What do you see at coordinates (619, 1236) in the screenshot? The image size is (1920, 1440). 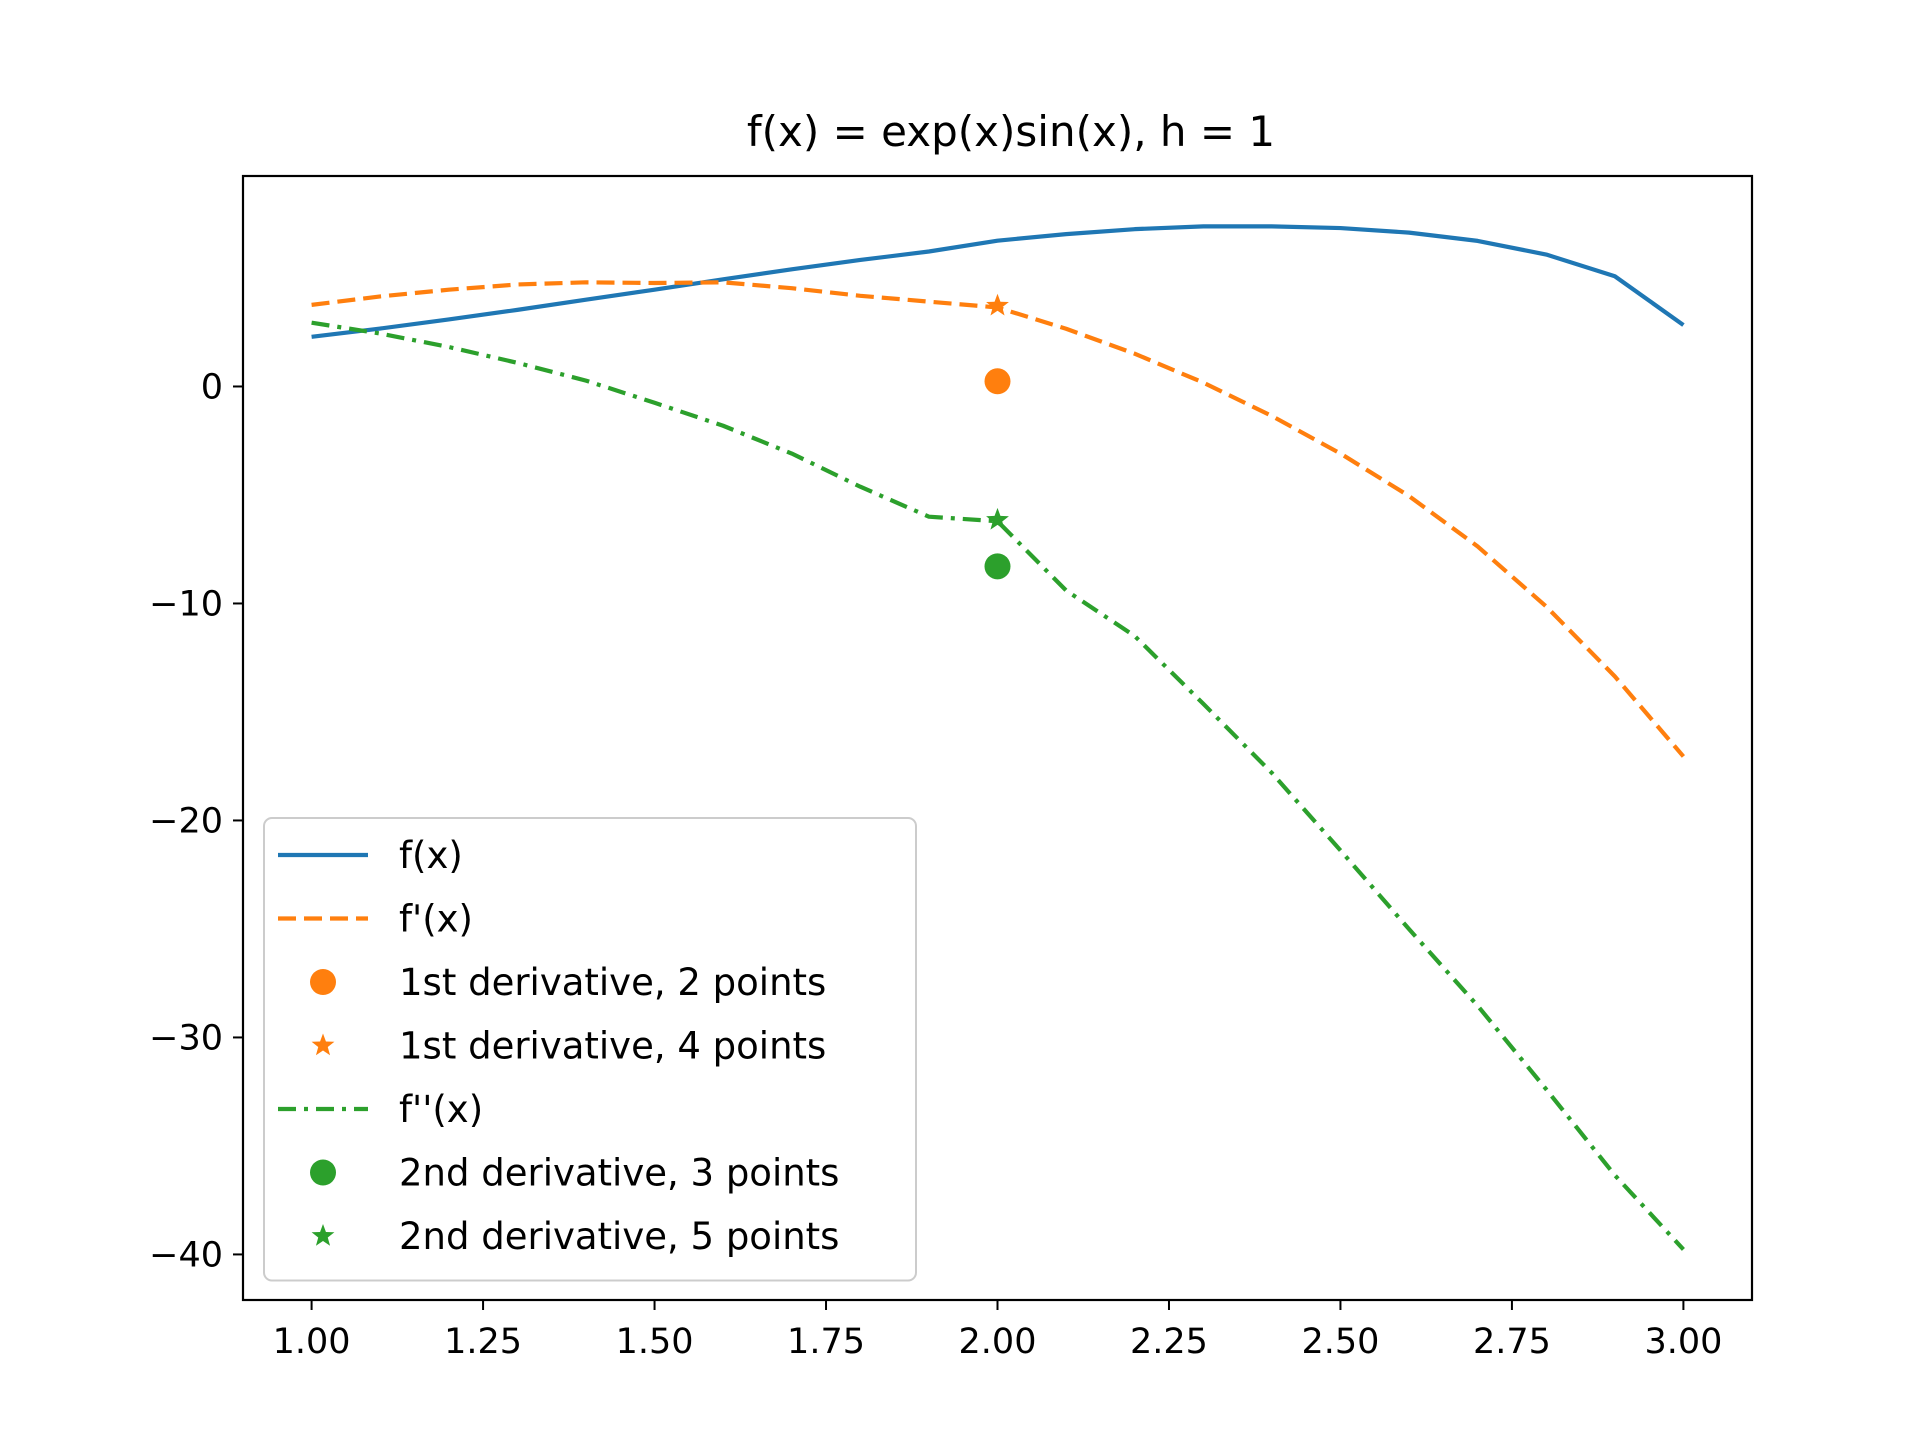 I see `legend-label: 2nd derivative, 5 points` at bounding box center [619, 1236].